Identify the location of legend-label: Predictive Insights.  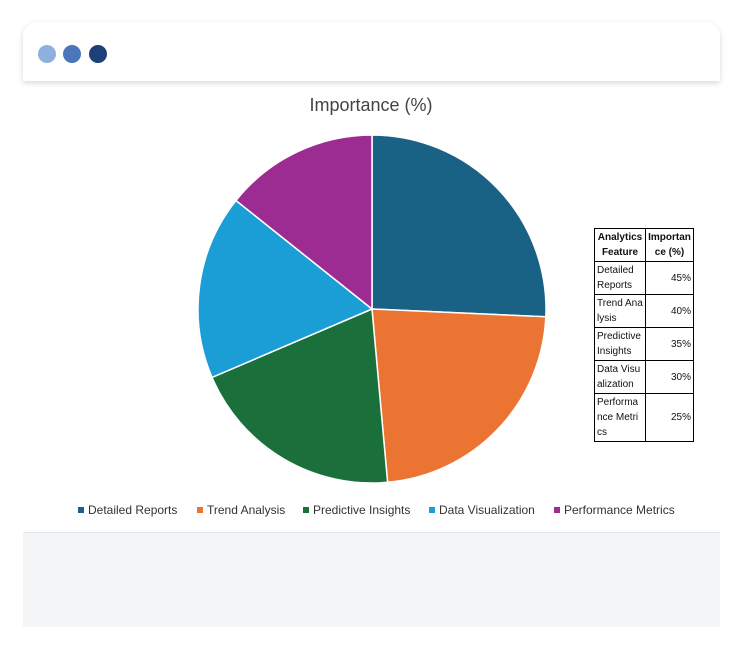
(361, 510).